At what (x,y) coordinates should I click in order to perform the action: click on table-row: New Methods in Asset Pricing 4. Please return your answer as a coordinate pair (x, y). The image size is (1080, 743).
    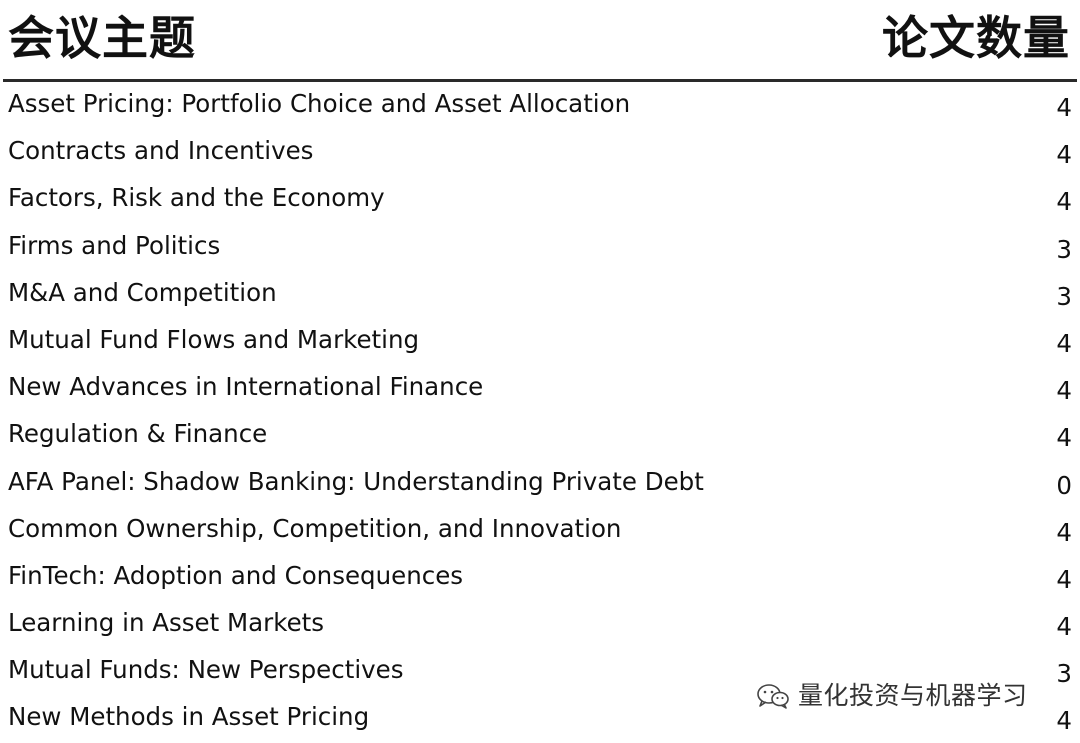
    Looking at the image, I should click on (540, 718).